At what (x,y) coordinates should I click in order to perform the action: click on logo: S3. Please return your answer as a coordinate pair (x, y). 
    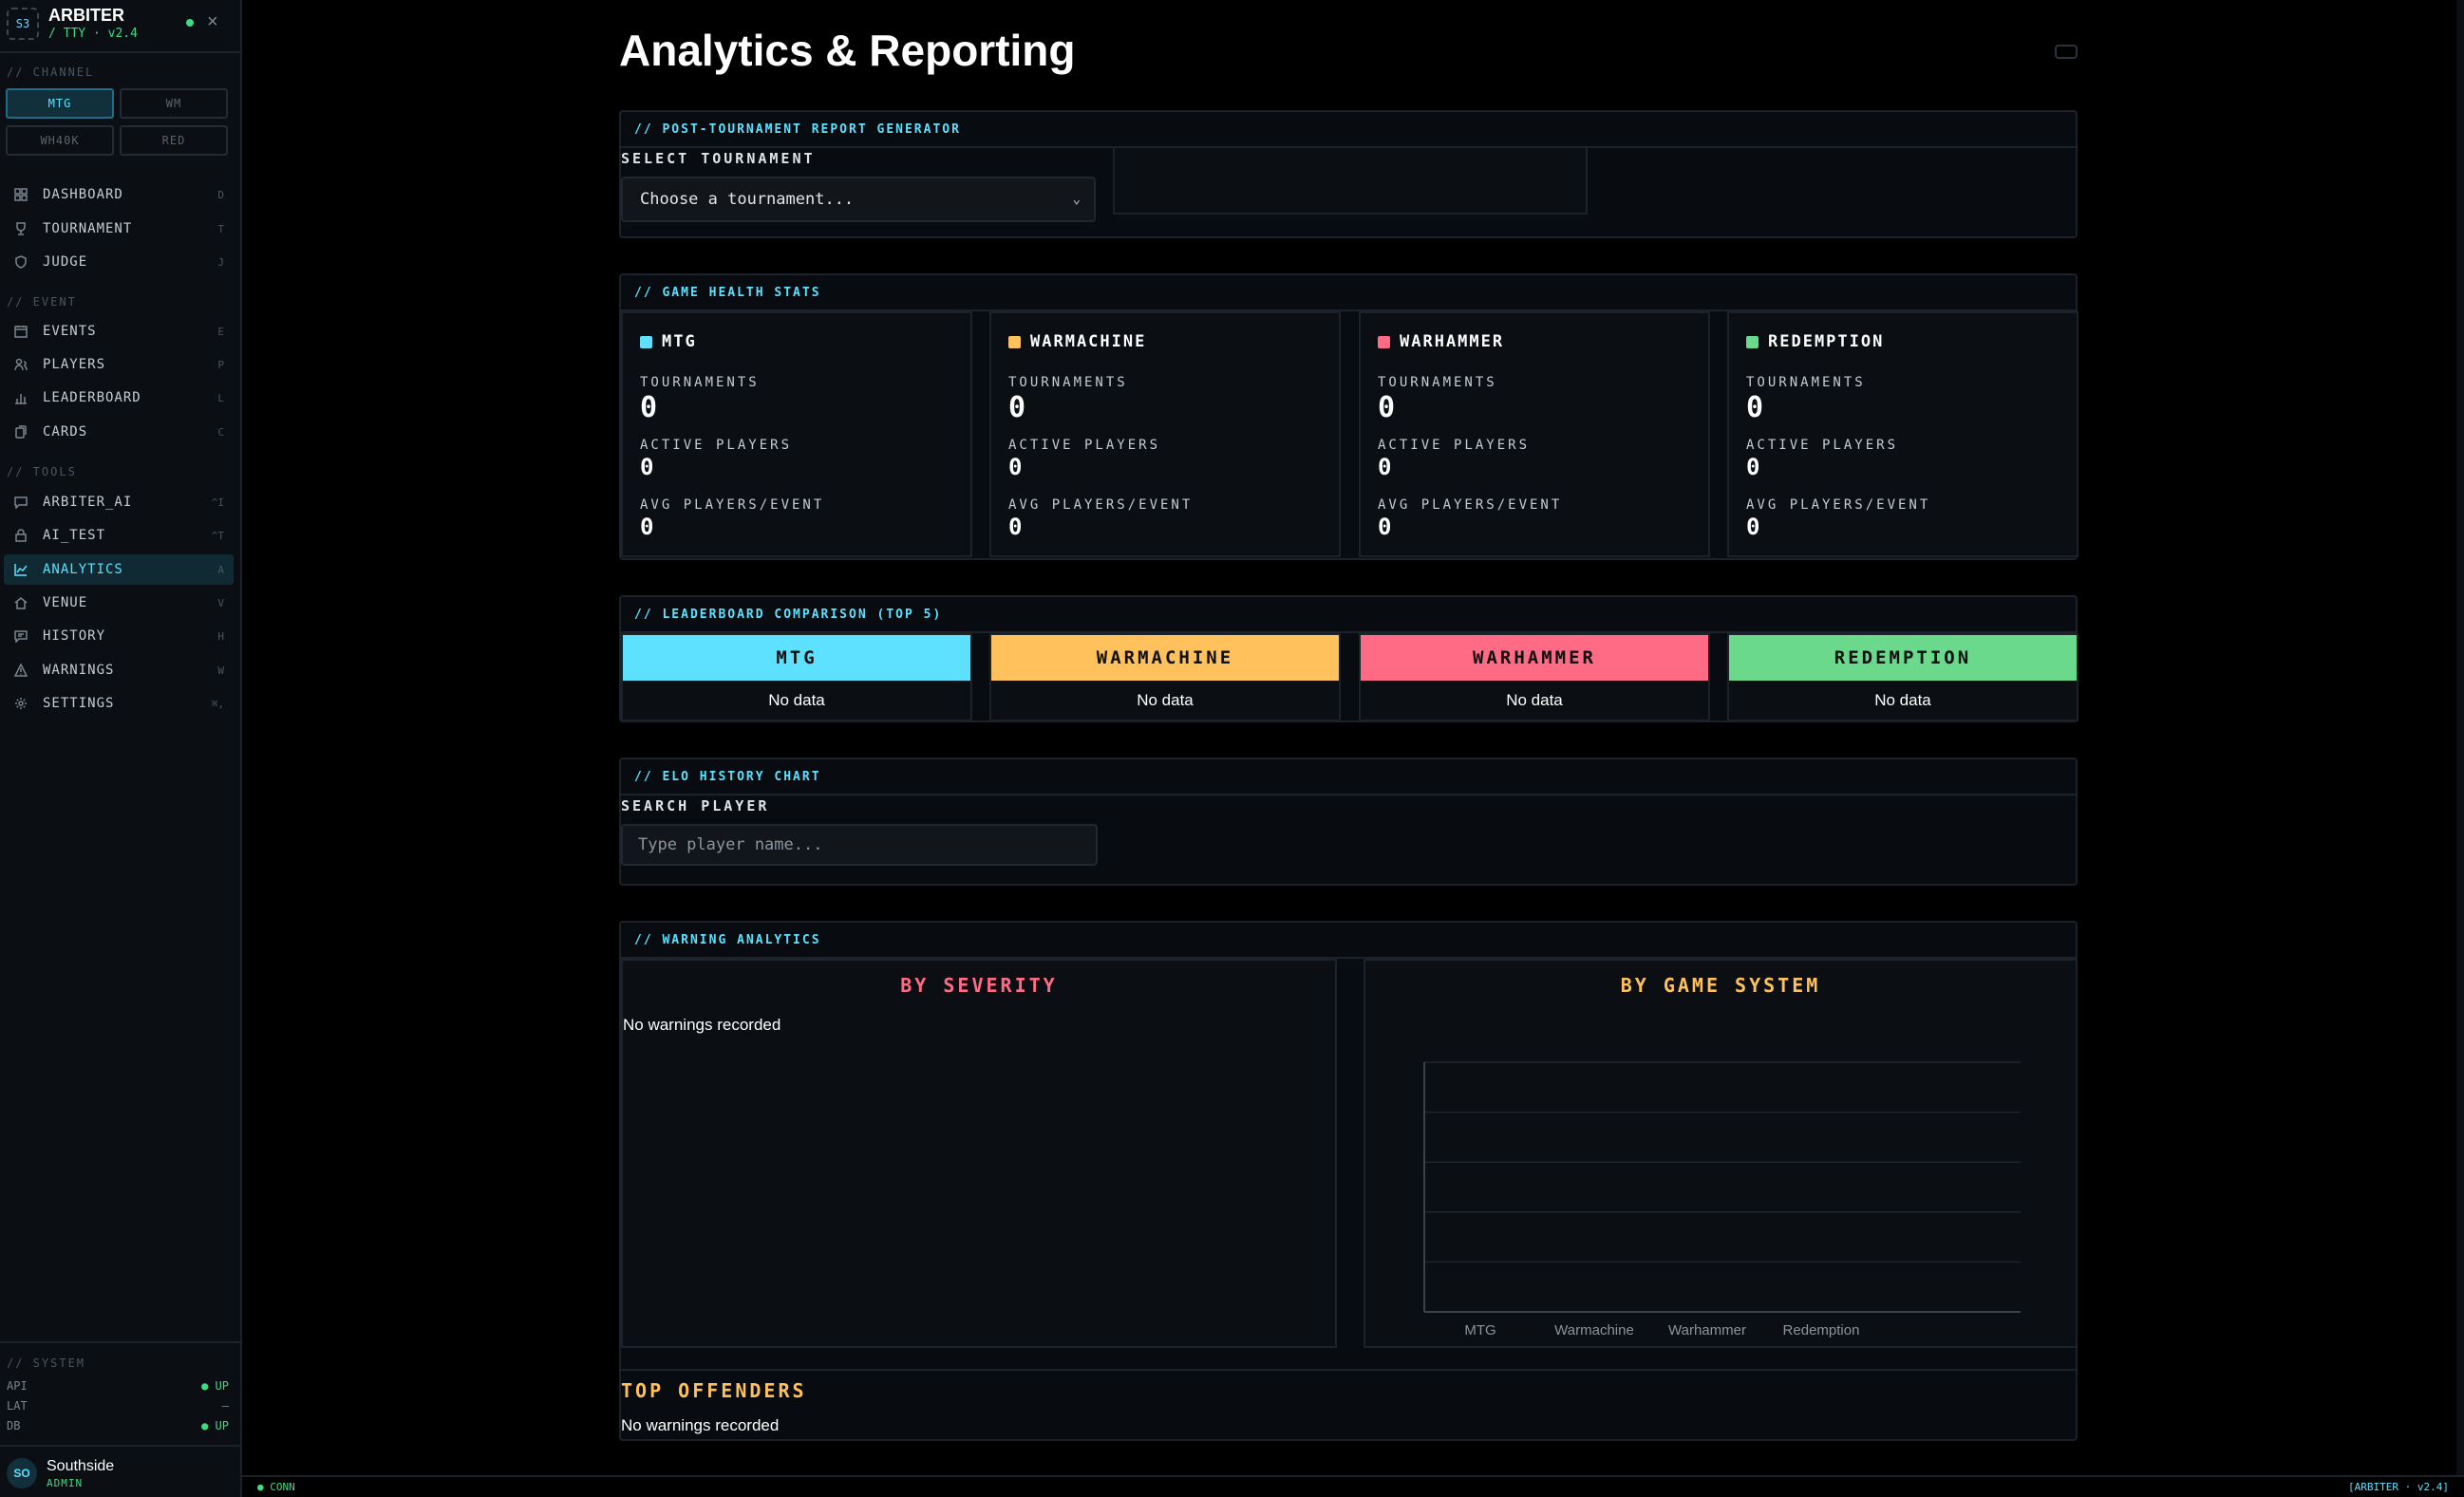
    Looking at the image, I should click on (23, 24).